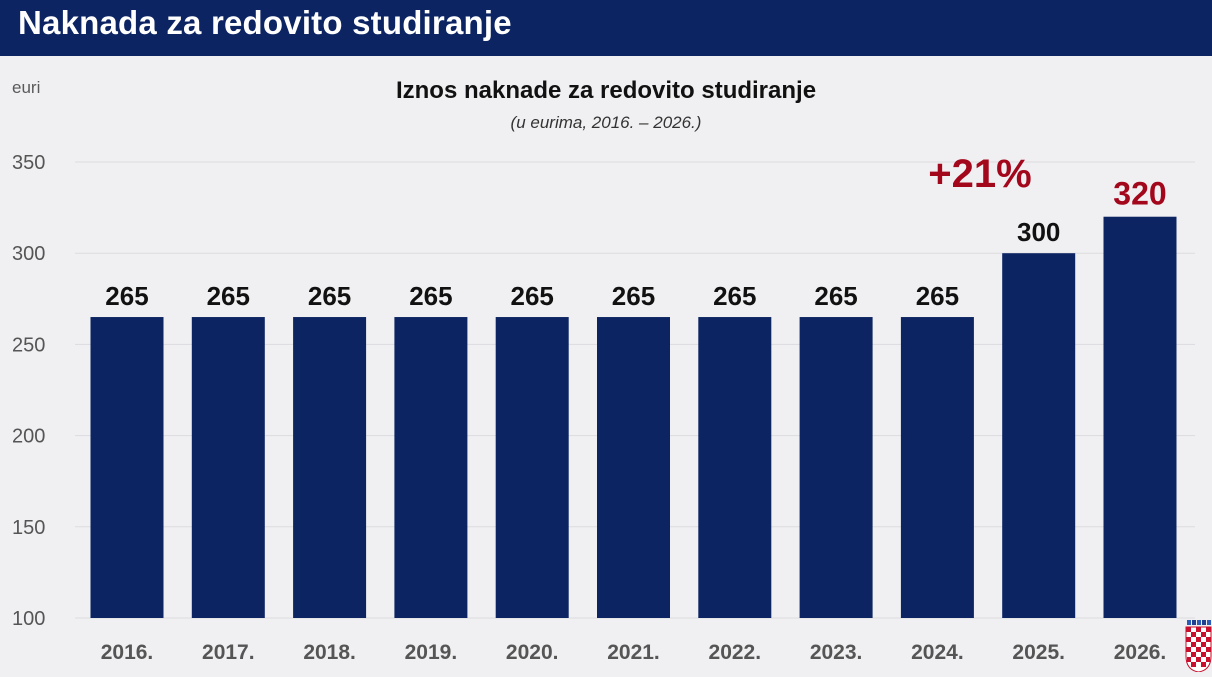  What do you see at coordinates (228, 652) in the screenshot?
I see `x-tick-label: 2017.` at bounding box center [228, 652].